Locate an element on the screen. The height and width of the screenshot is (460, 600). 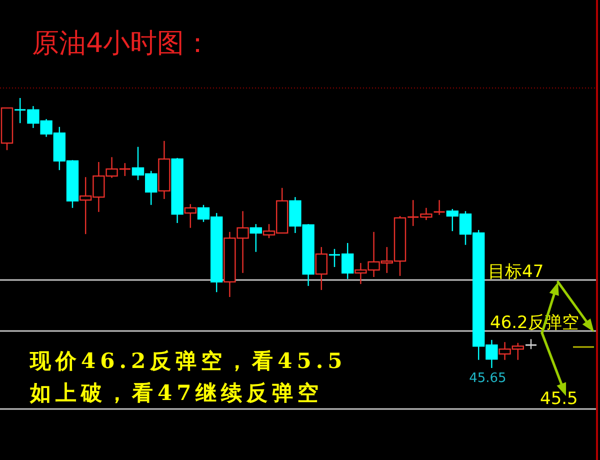
annotation: 如上破，看47继续反弹空 is located at coordinates (177, 392).